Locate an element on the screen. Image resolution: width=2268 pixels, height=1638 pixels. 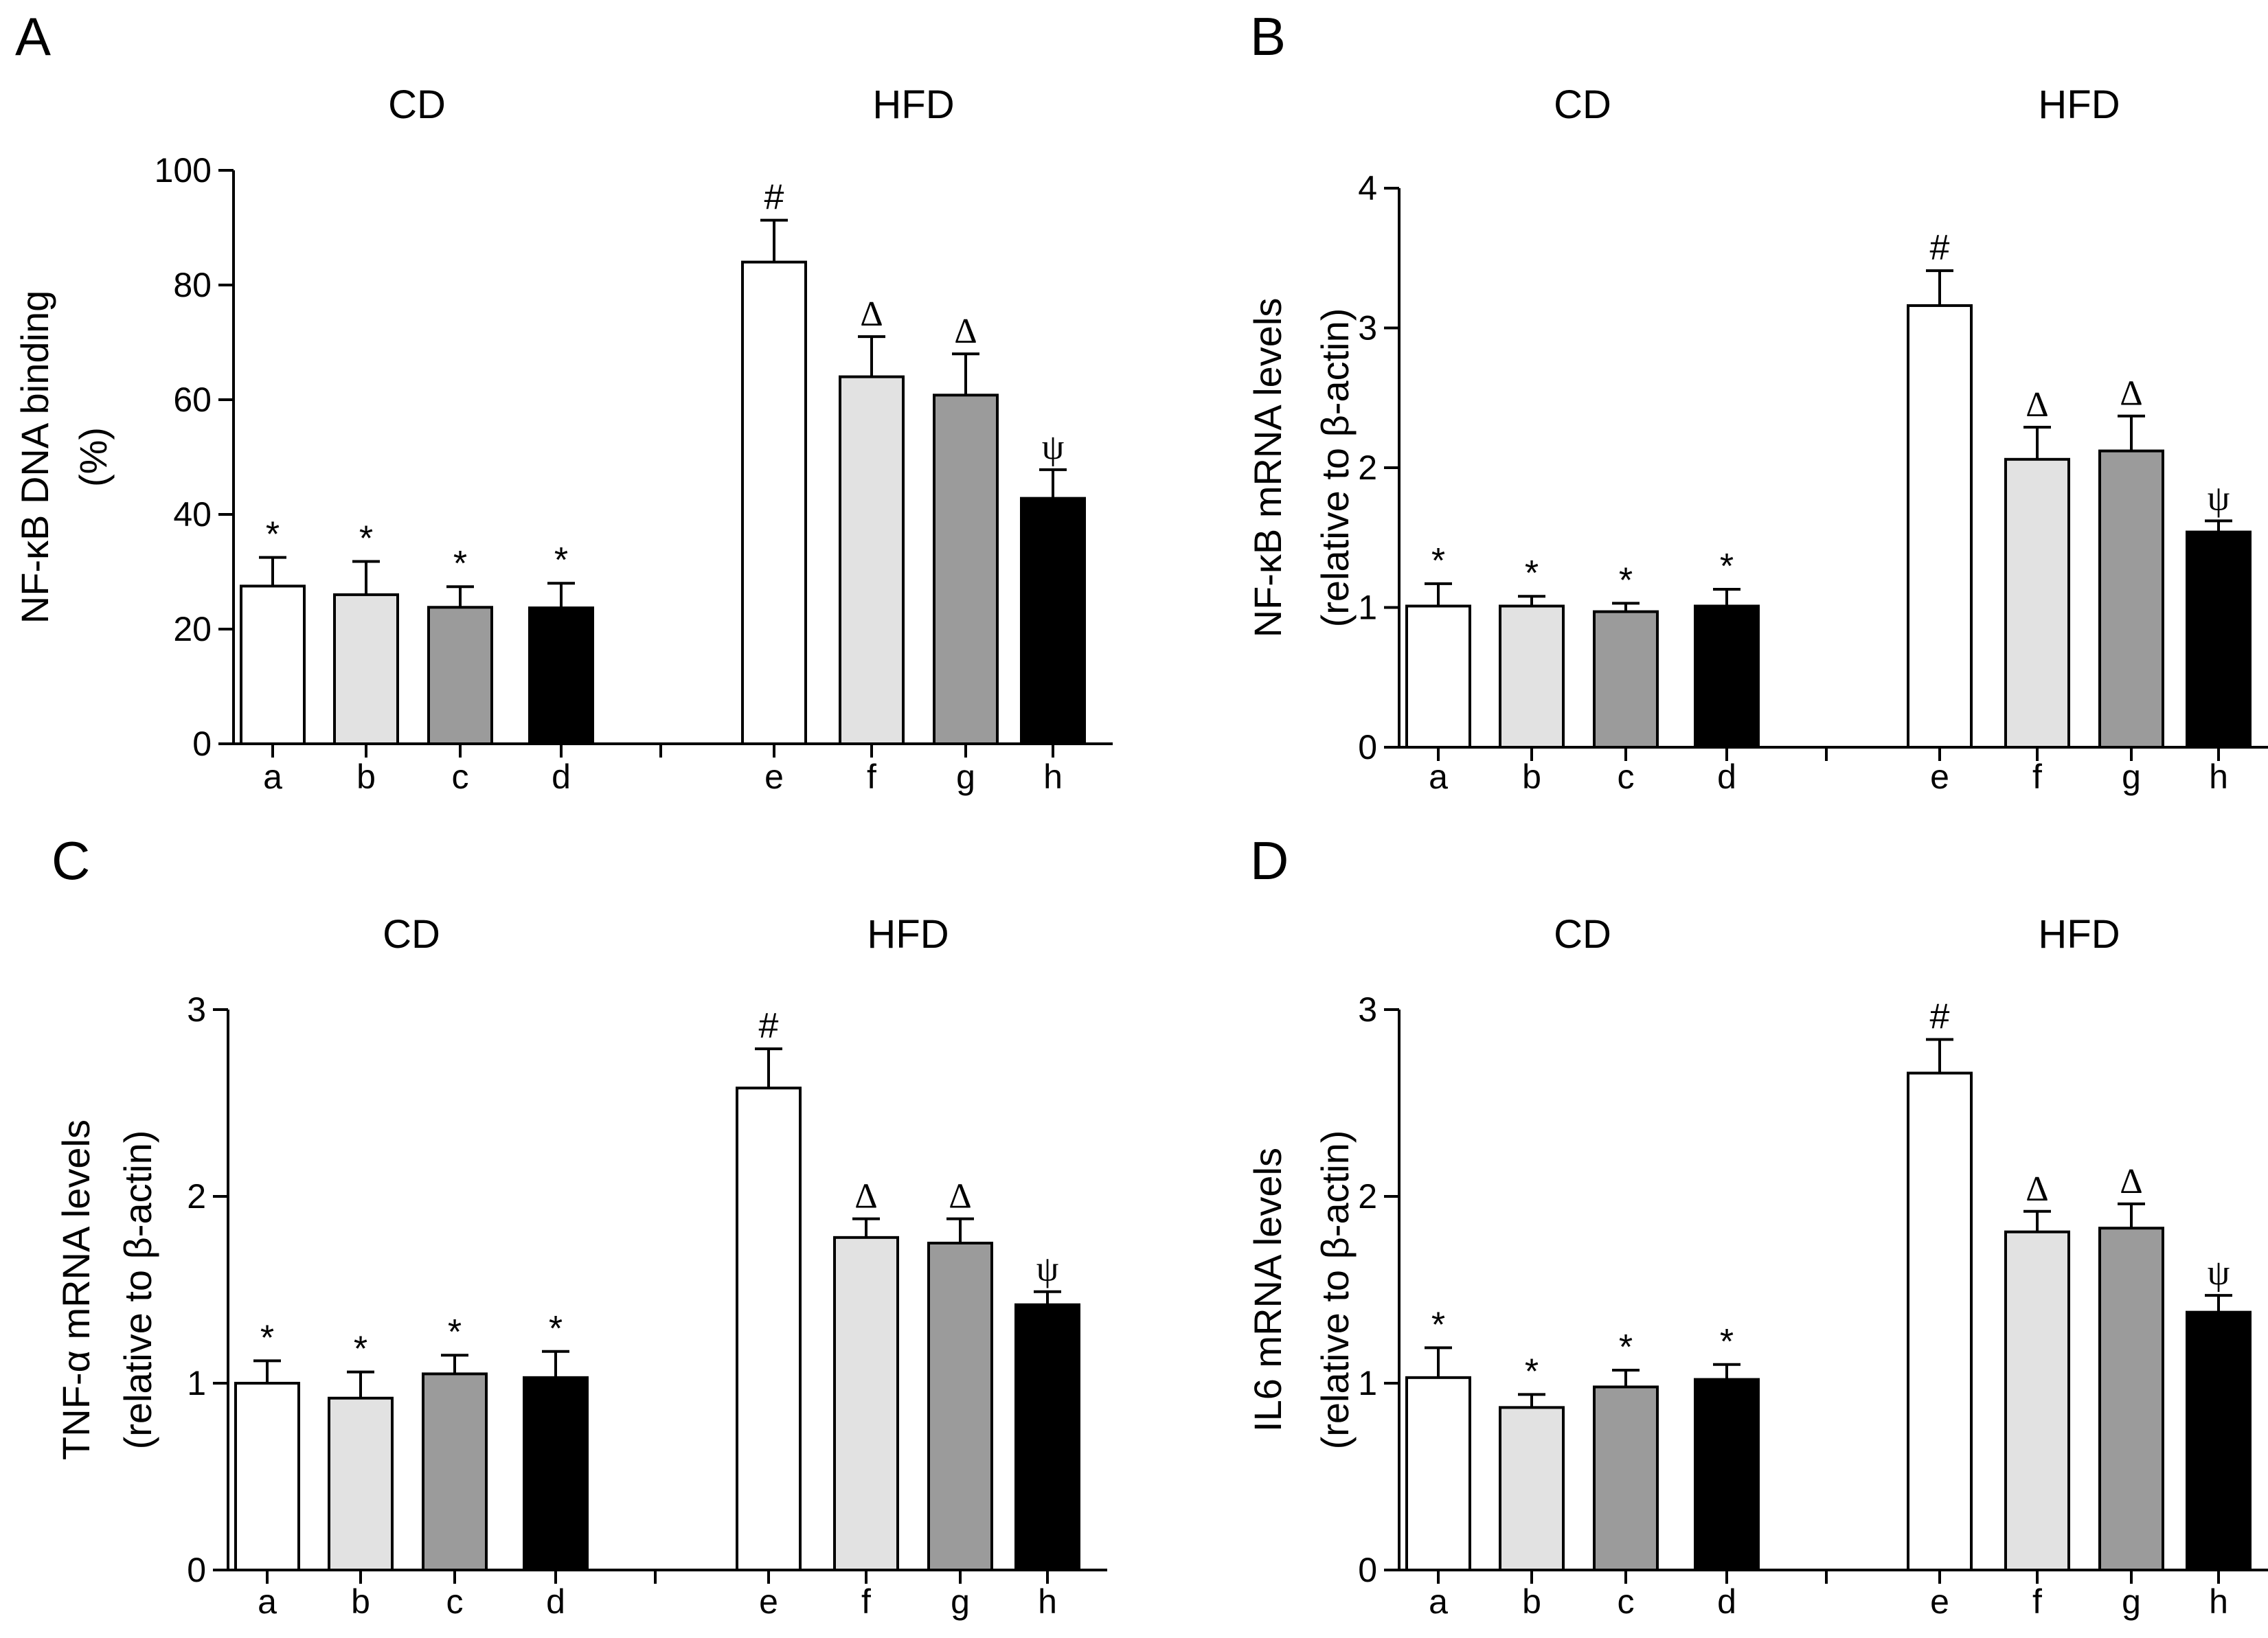
y-tick-label: 60 is located at coordinates (193, 399).